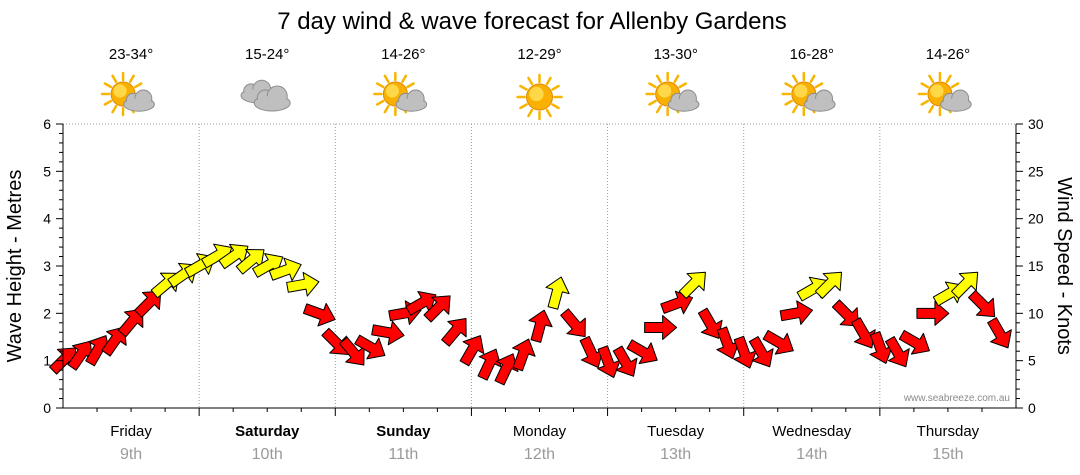 The image size is (1080, 475). What do you see at coordinates (47, 219) in the screenshot?
I see `left-tick-label: 4` at bounding box center [47, 219].